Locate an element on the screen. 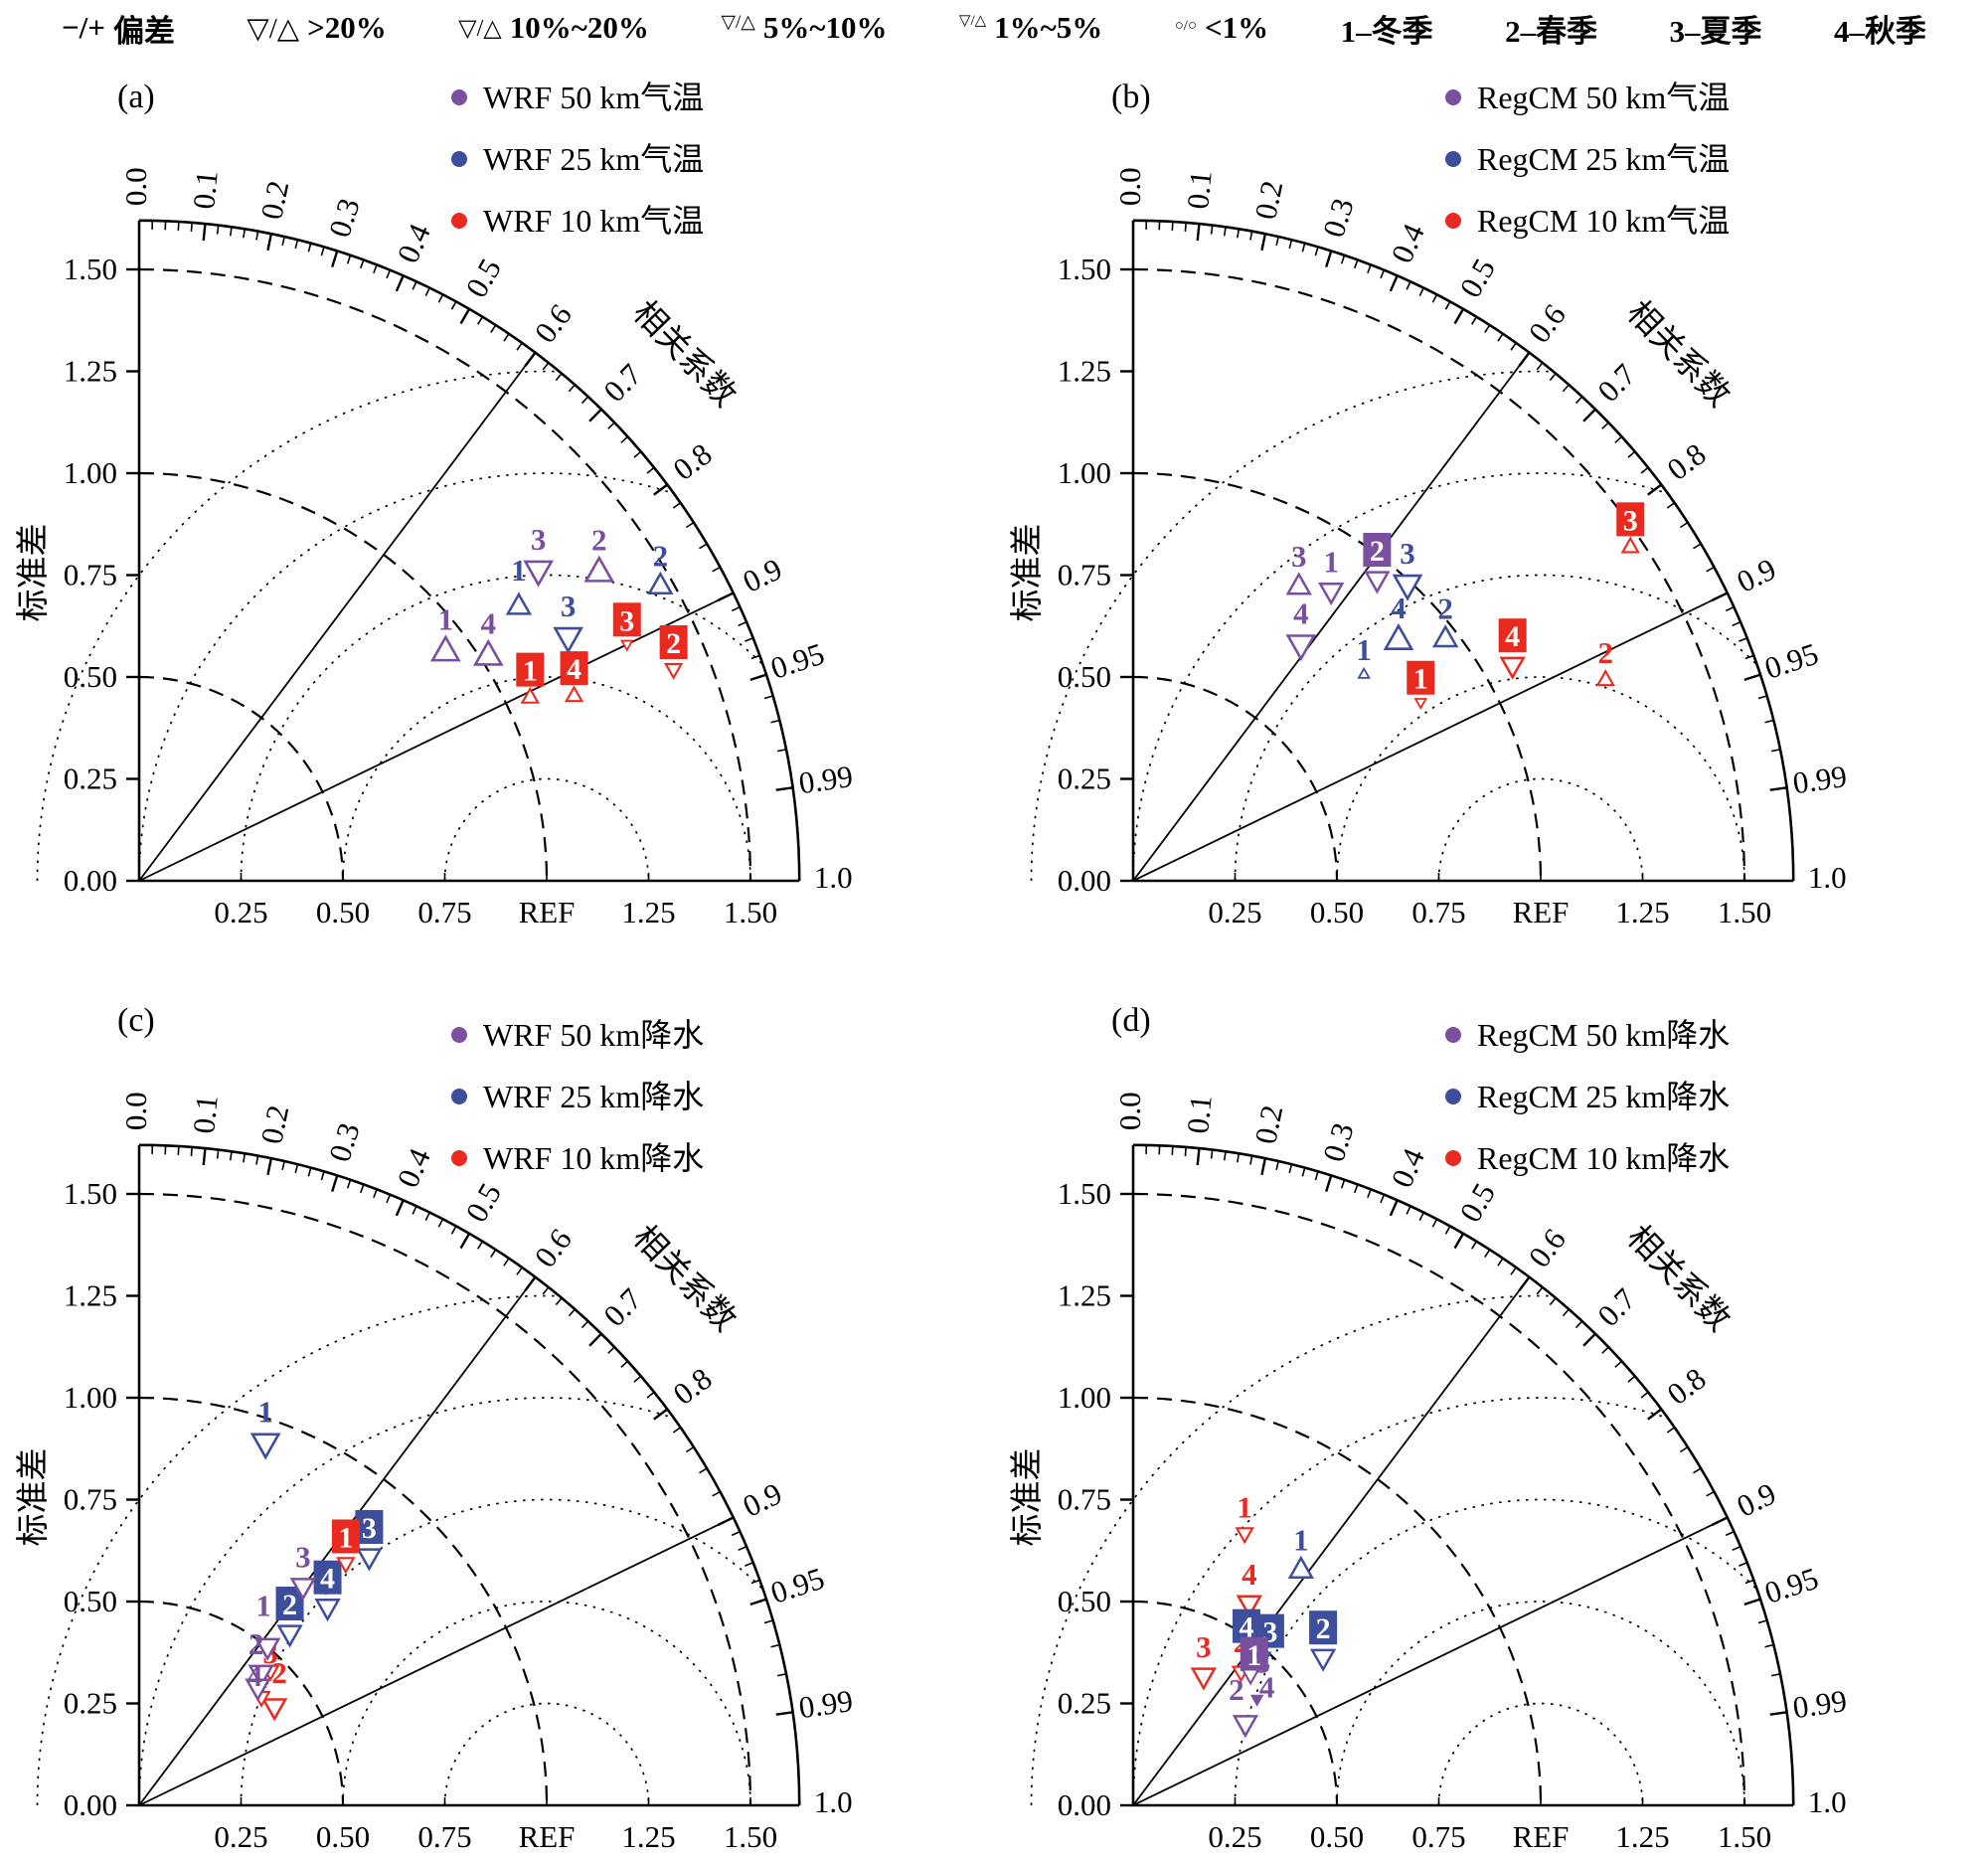 This screenshot has width=1988, height=1860. cor-tick-label: 0.6 is located at coordinates (553, 1247).